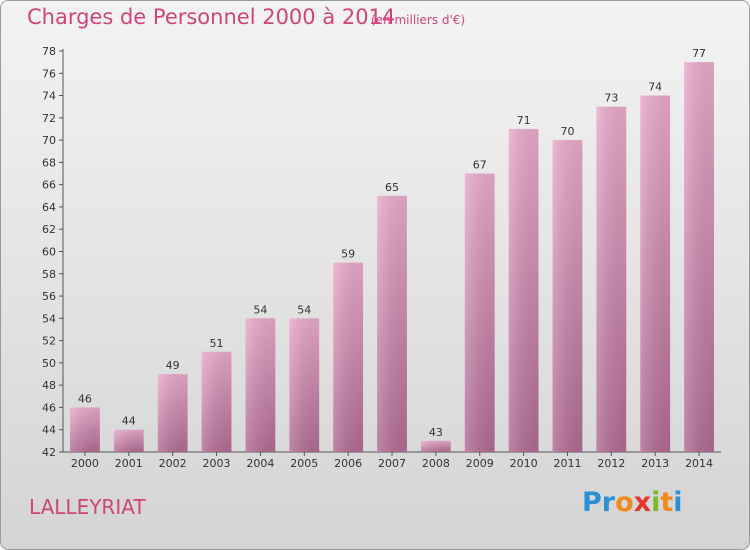 This screenshot has width=750, height=550. What do you see at coordinates (348, 357) in the screenshot?
I see `bar-shade-2006` at bounding box center [348, 357].